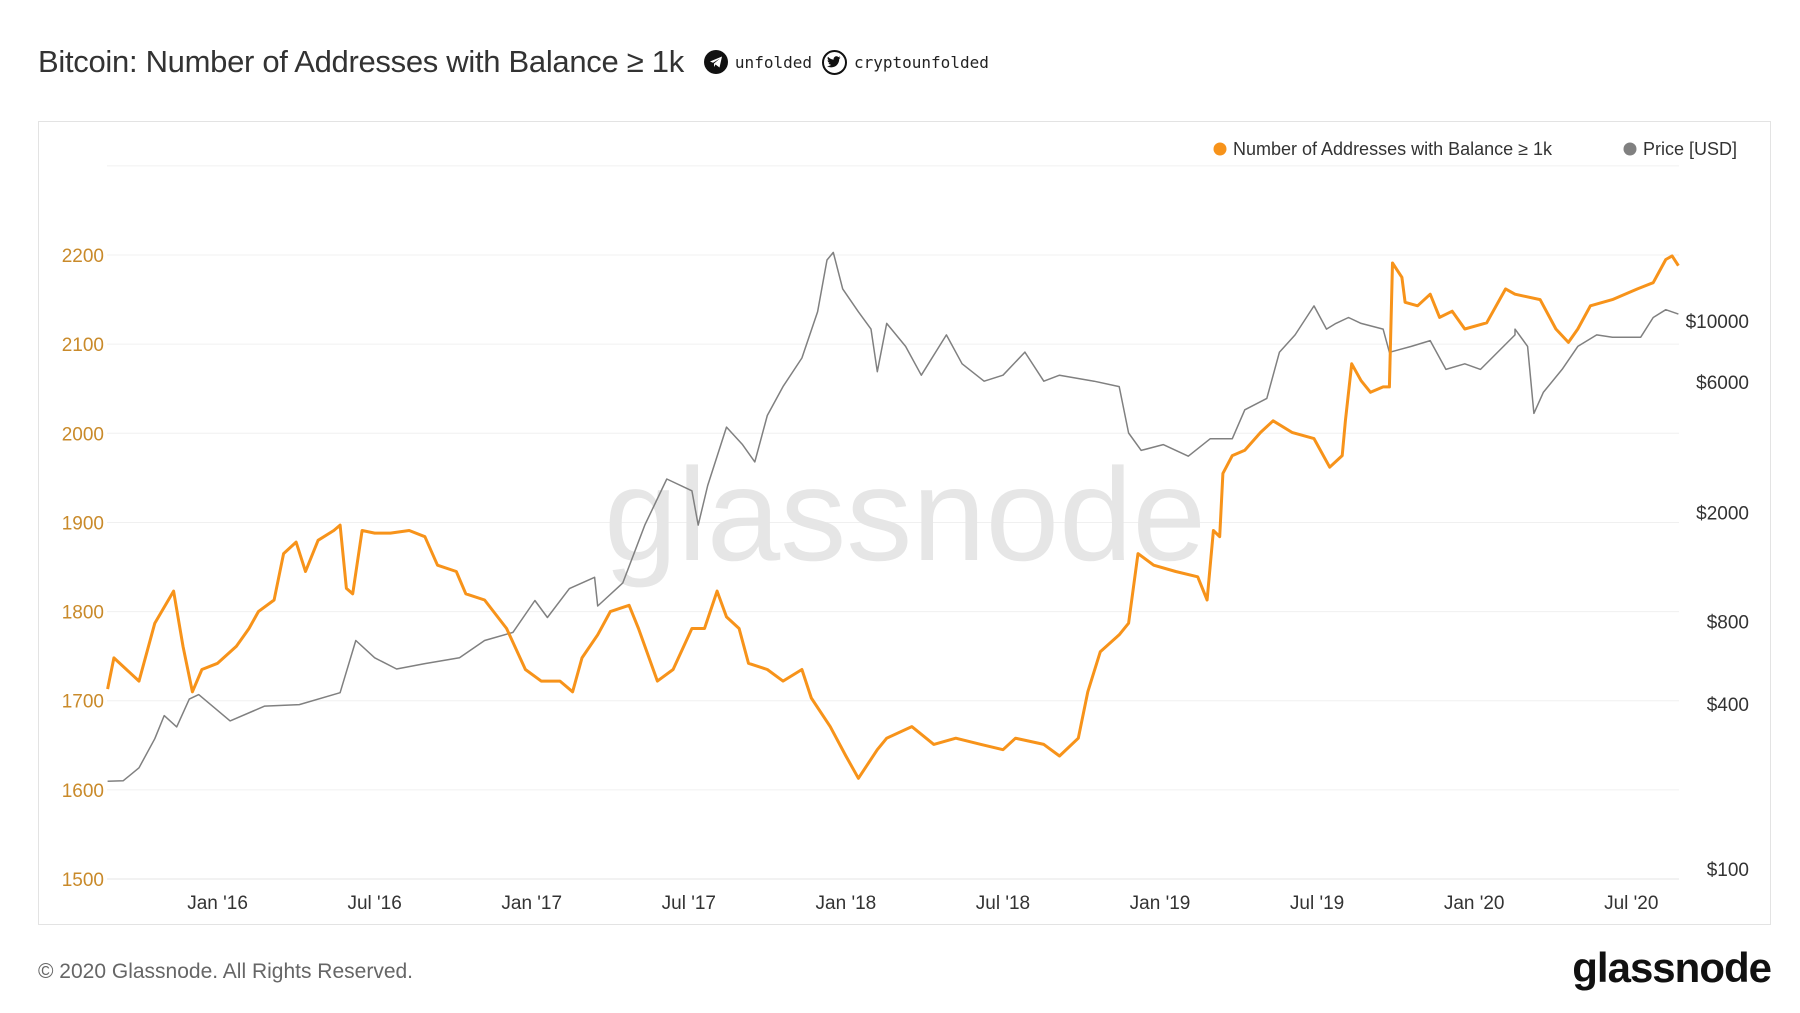  What do you see at coordinates (1631, 903) in the screenshot?
I see `x-axis-tick-label: Jul '20` at bounding box center [1631, 903].